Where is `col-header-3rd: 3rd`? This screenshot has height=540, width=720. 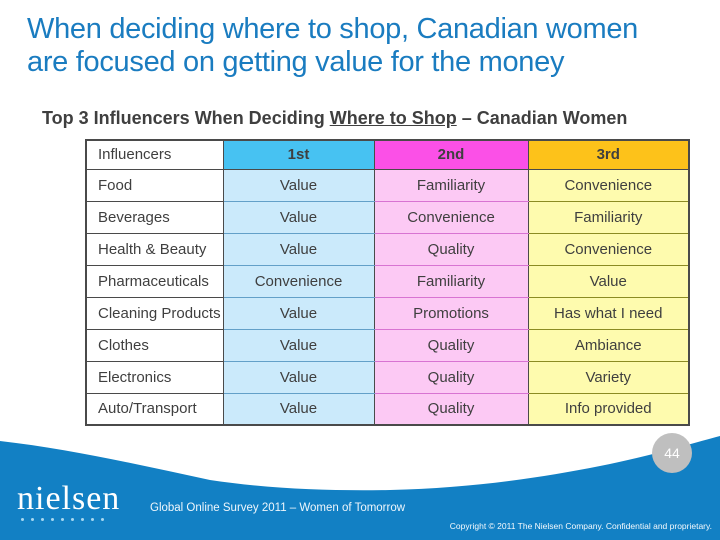
col-header-3rd: 3rd is located at coordinates (608, 154).